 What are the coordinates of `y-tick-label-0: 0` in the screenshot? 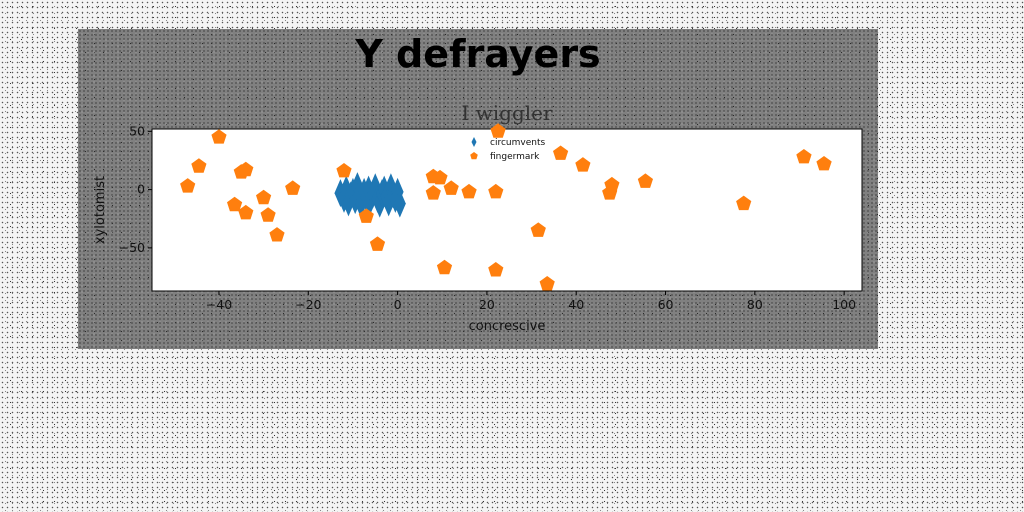 It's located at (141, 189).